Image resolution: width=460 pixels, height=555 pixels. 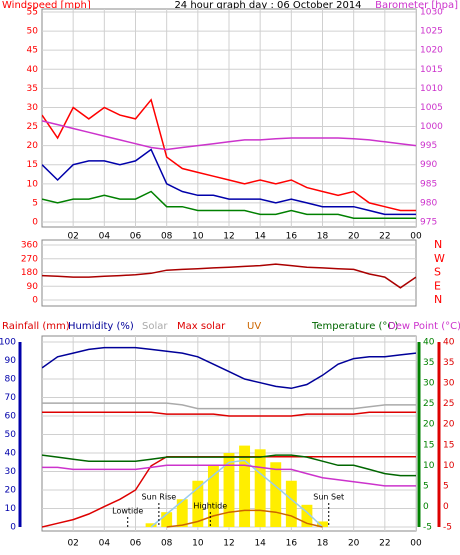 I want to click on legend-label: Max solar, so click(x=201, y=326).